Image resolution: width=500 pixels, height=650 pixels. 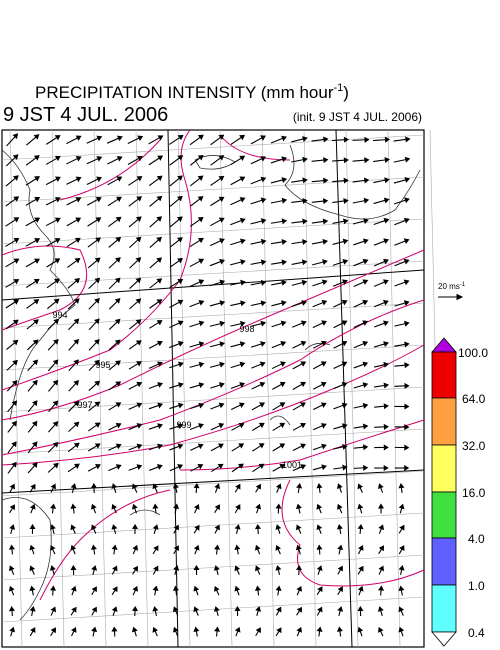 I want to click on isobar-label: 999, so click(x=183, y=425).